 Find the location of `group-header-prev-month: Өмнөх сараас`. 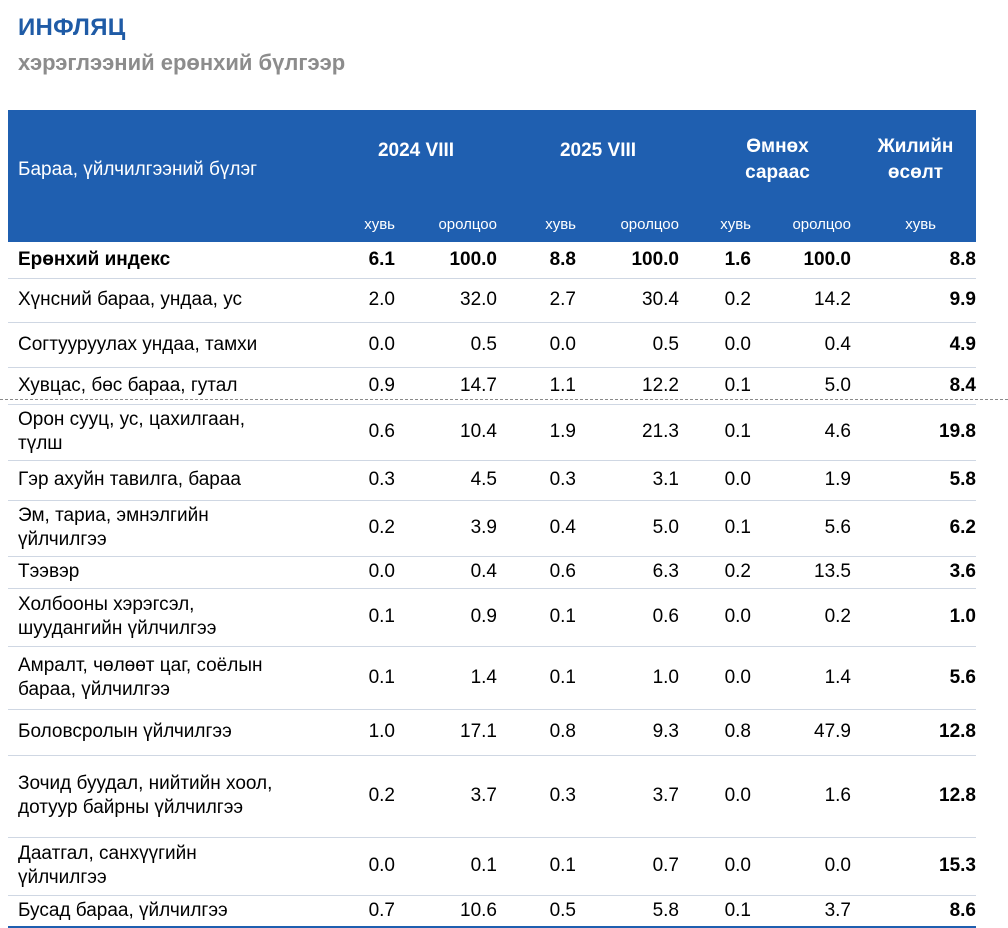

group-header-prev-month: Өмнөх сараас is located at coordinates (777, 159).